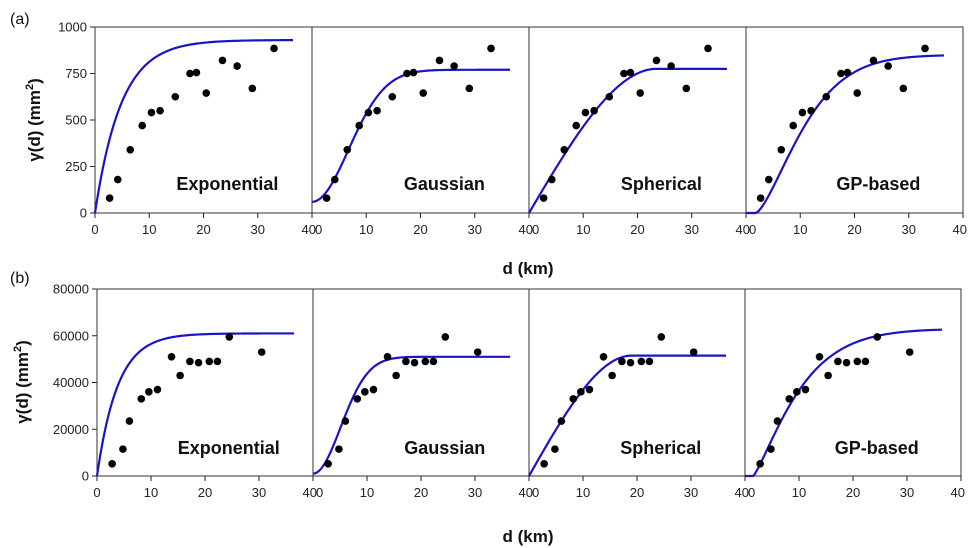 This screenshot has width=971, height=548. What do you see at coordinates (660, 448) in the screenshot?
I see `model-label: Spherical` at bounding box center [660, 448].